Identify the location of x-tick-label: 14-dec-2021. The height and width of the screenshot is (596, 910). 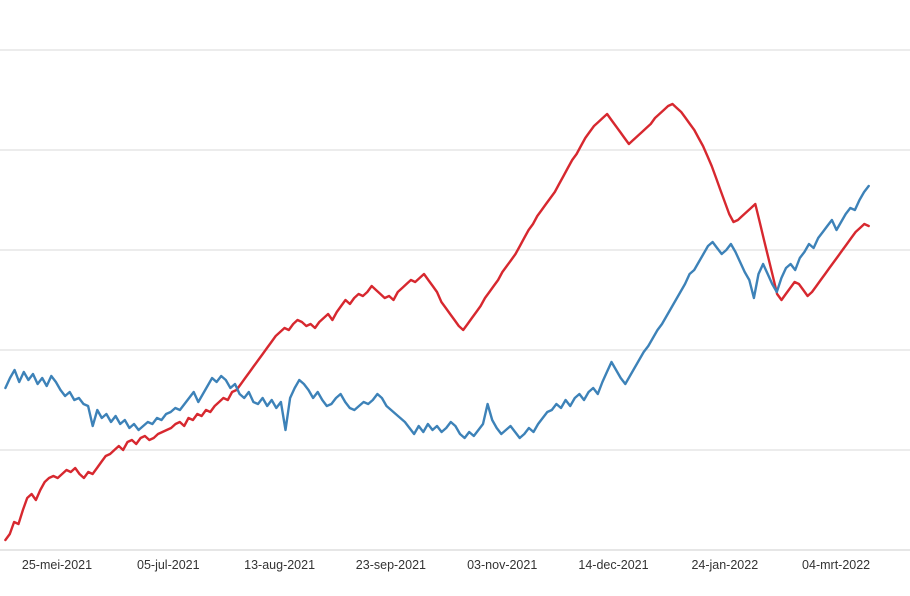
(613, 565).